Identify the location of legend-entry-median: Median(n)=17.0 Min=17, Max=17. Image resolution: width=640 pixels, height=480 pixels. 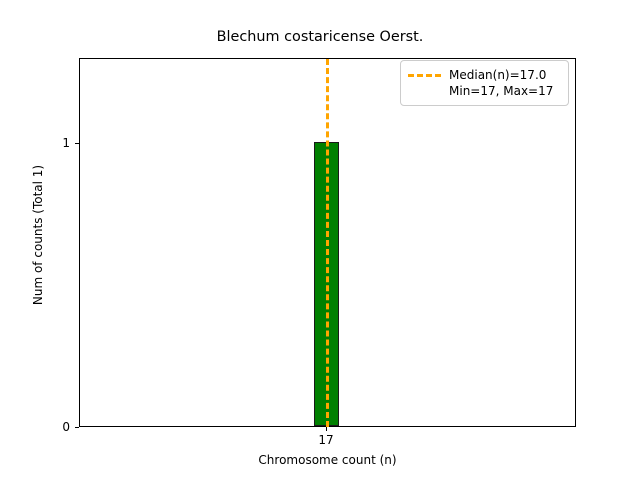
(484, 83).